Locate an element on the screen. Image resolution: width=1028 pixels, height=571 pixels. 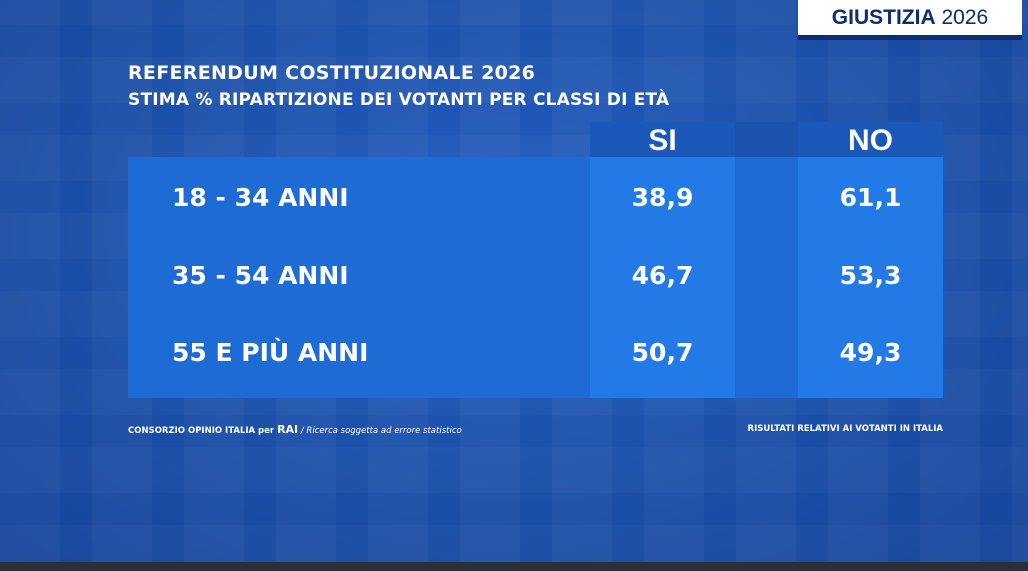
cell-55-plus-si: 50,7 is located at coordinates (662, 352).